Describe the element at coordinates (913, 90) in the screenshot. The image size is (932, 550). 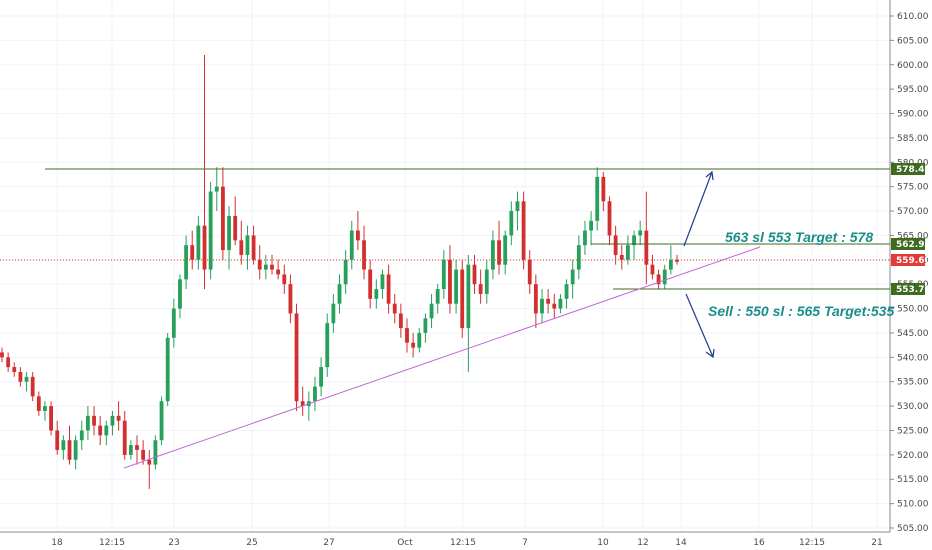
I see `y-tick-label: 595.00` at that location.